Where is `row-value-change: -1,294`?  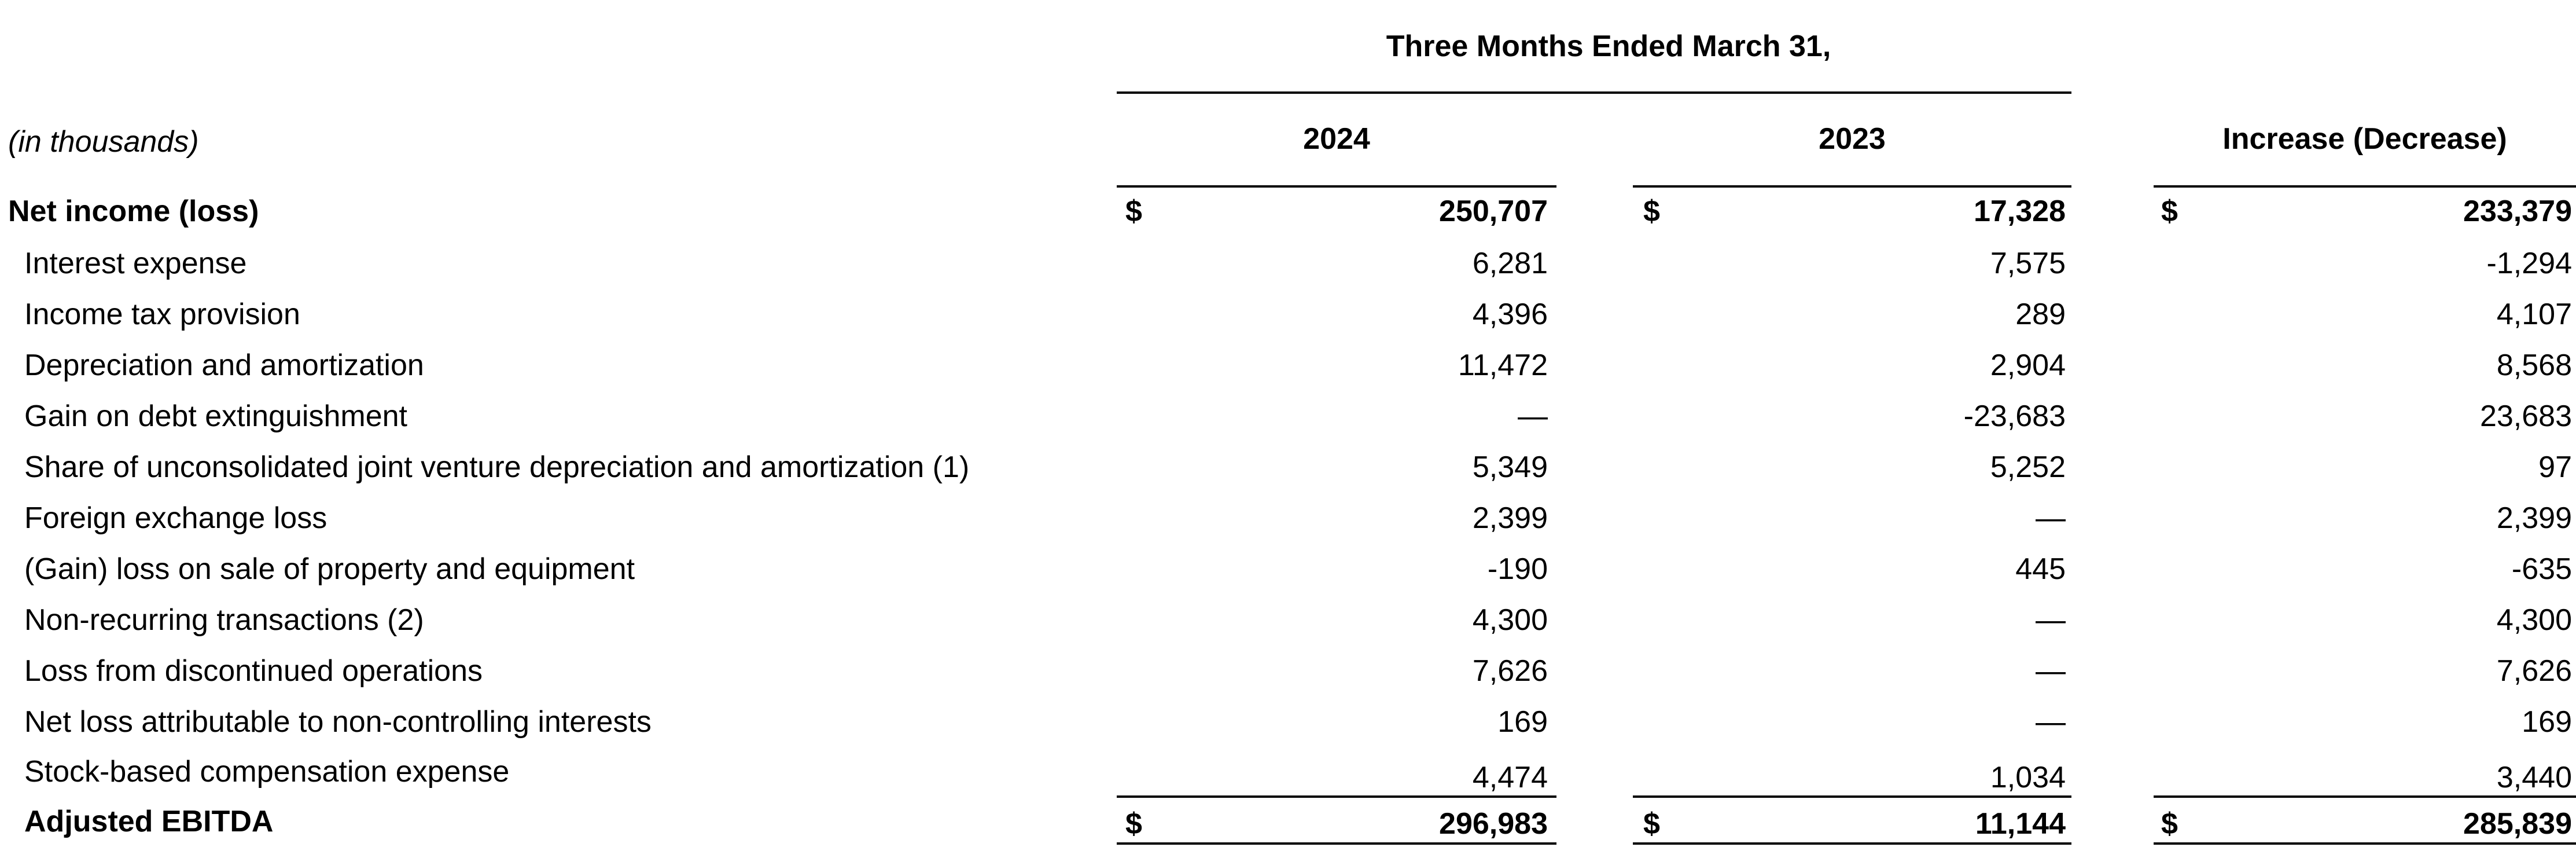 row-value-change: -1,294 is located at coordinates (2529, 263).